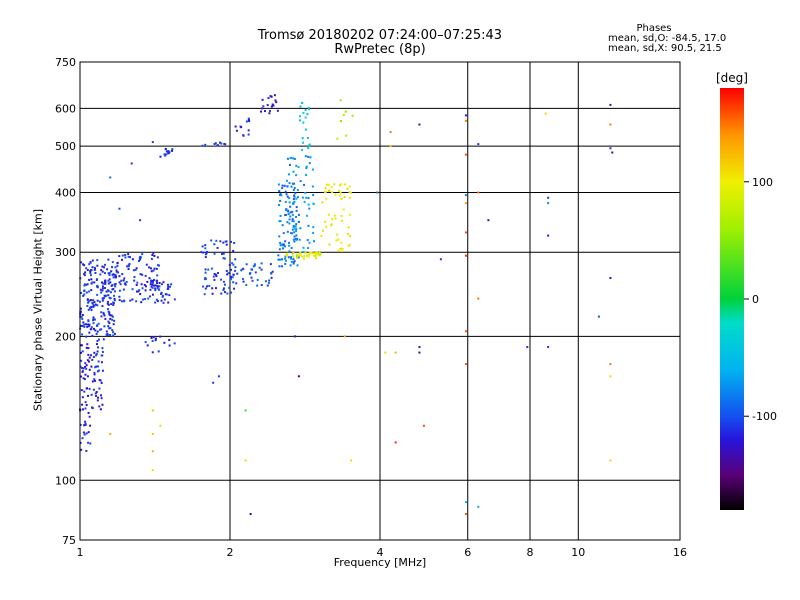  What do you see at coordinates (65, 62) in the screenshot?
I see `y-tick-label: 750` at bounding box center [65, 62].